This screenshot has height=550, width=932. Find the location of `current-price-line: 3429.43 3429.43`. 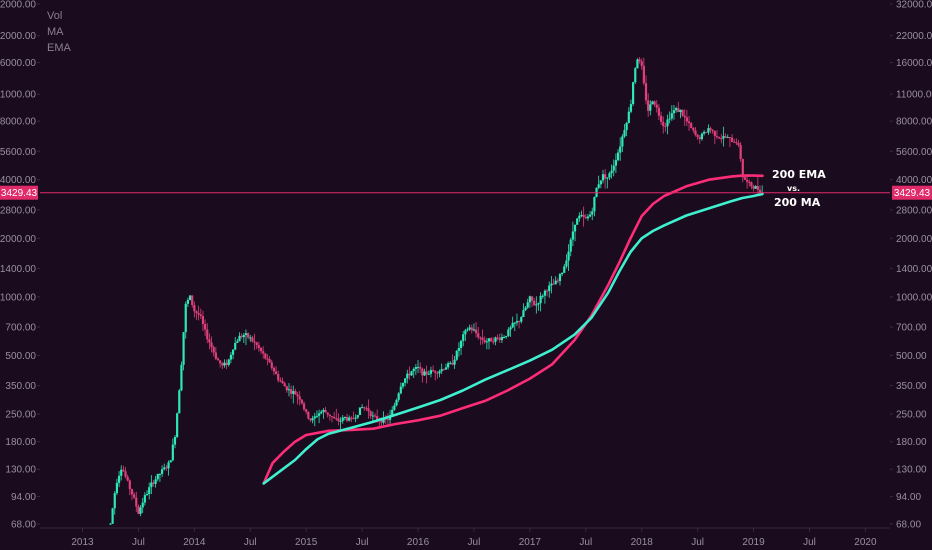

current-price-line: 3429.43 3429.43 is located at coordinates (466, 192).